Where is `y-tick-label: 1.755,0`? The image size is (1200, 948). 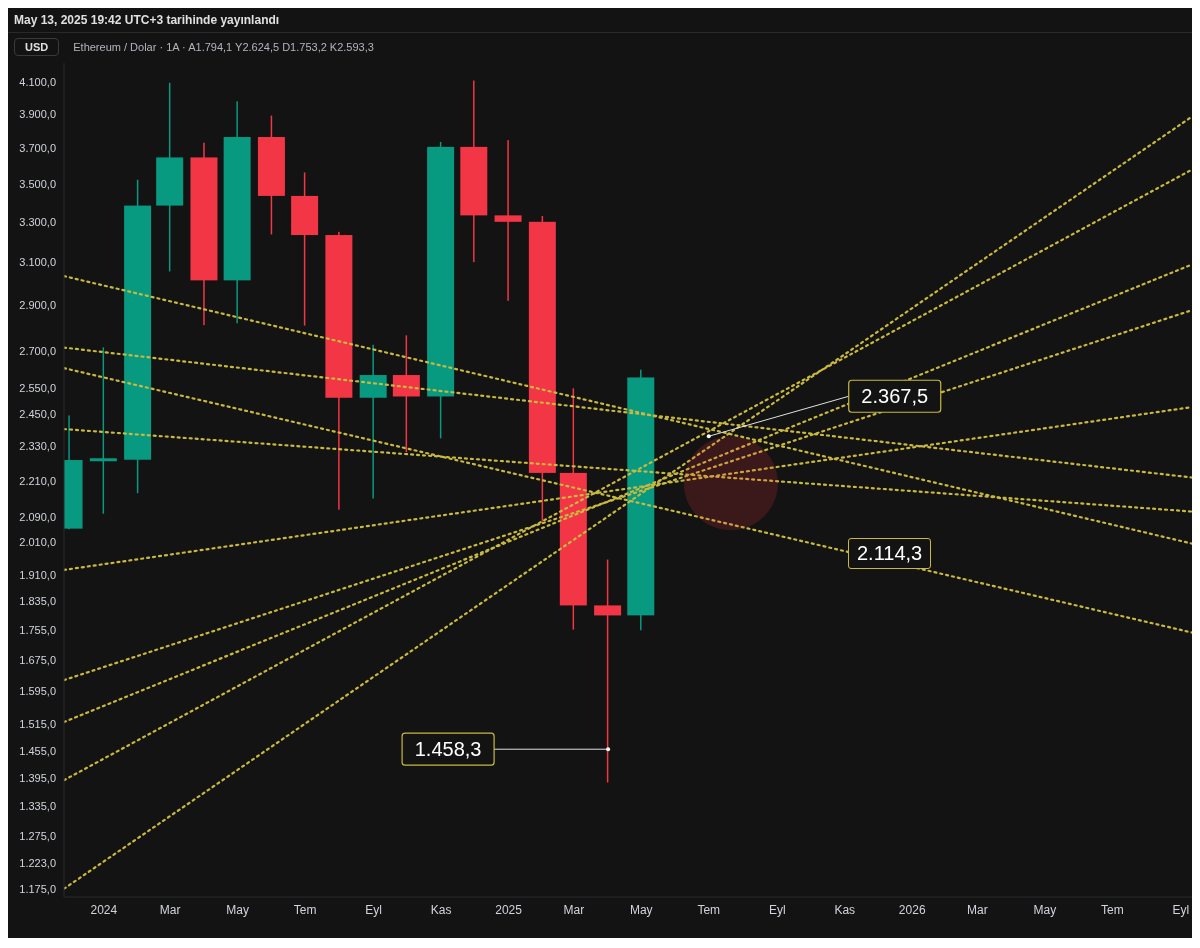
y-tick-label: 1.755,0 is located at coordinates (37, 629).